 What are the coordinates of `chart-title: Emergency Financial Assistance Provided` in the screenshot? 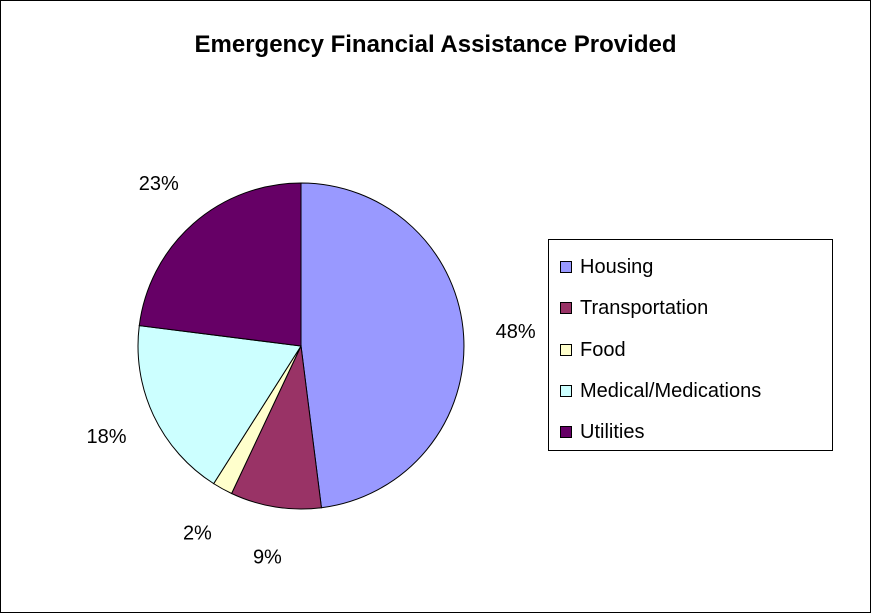 It's located at (435, 44).